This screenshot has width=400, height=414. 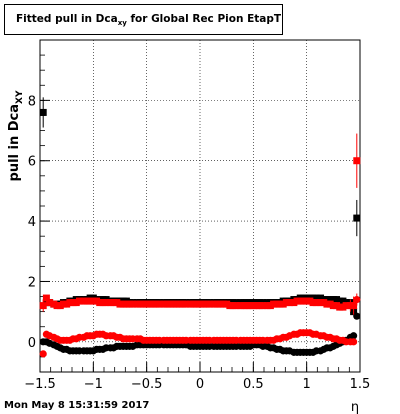 What do you see at coordinates (355, 407) in the screenshot?
I see `x-axis-label: η` at bounding box center [355, 407].